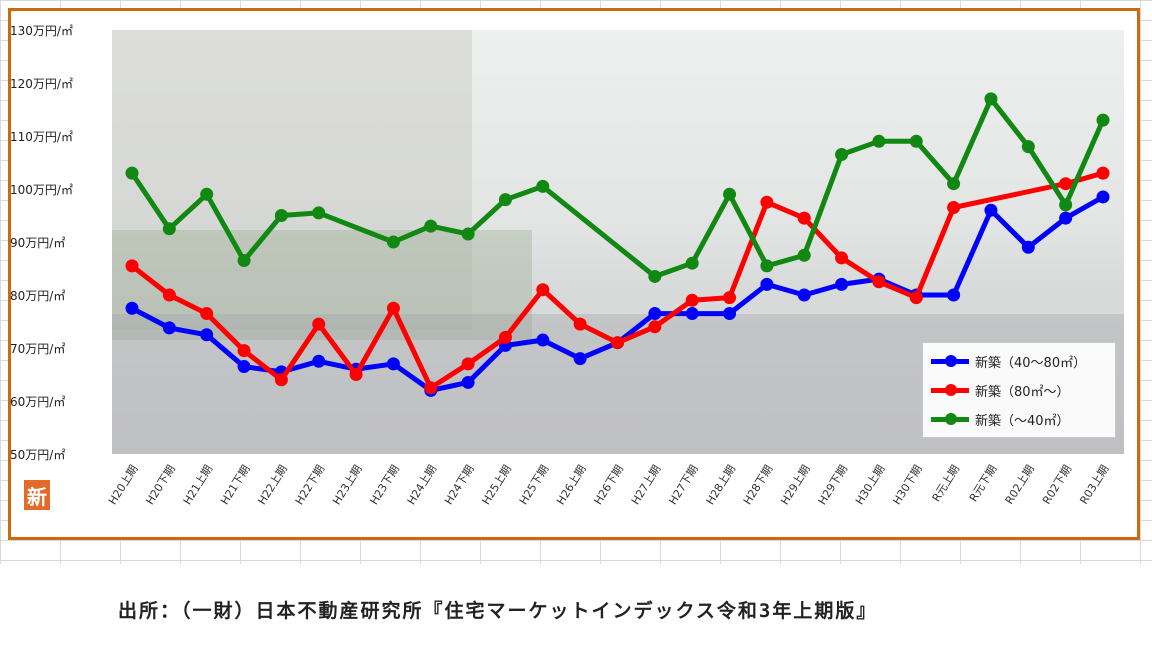  I want to click on y-tick-label: 60万円/㎡, so click(37, 402).